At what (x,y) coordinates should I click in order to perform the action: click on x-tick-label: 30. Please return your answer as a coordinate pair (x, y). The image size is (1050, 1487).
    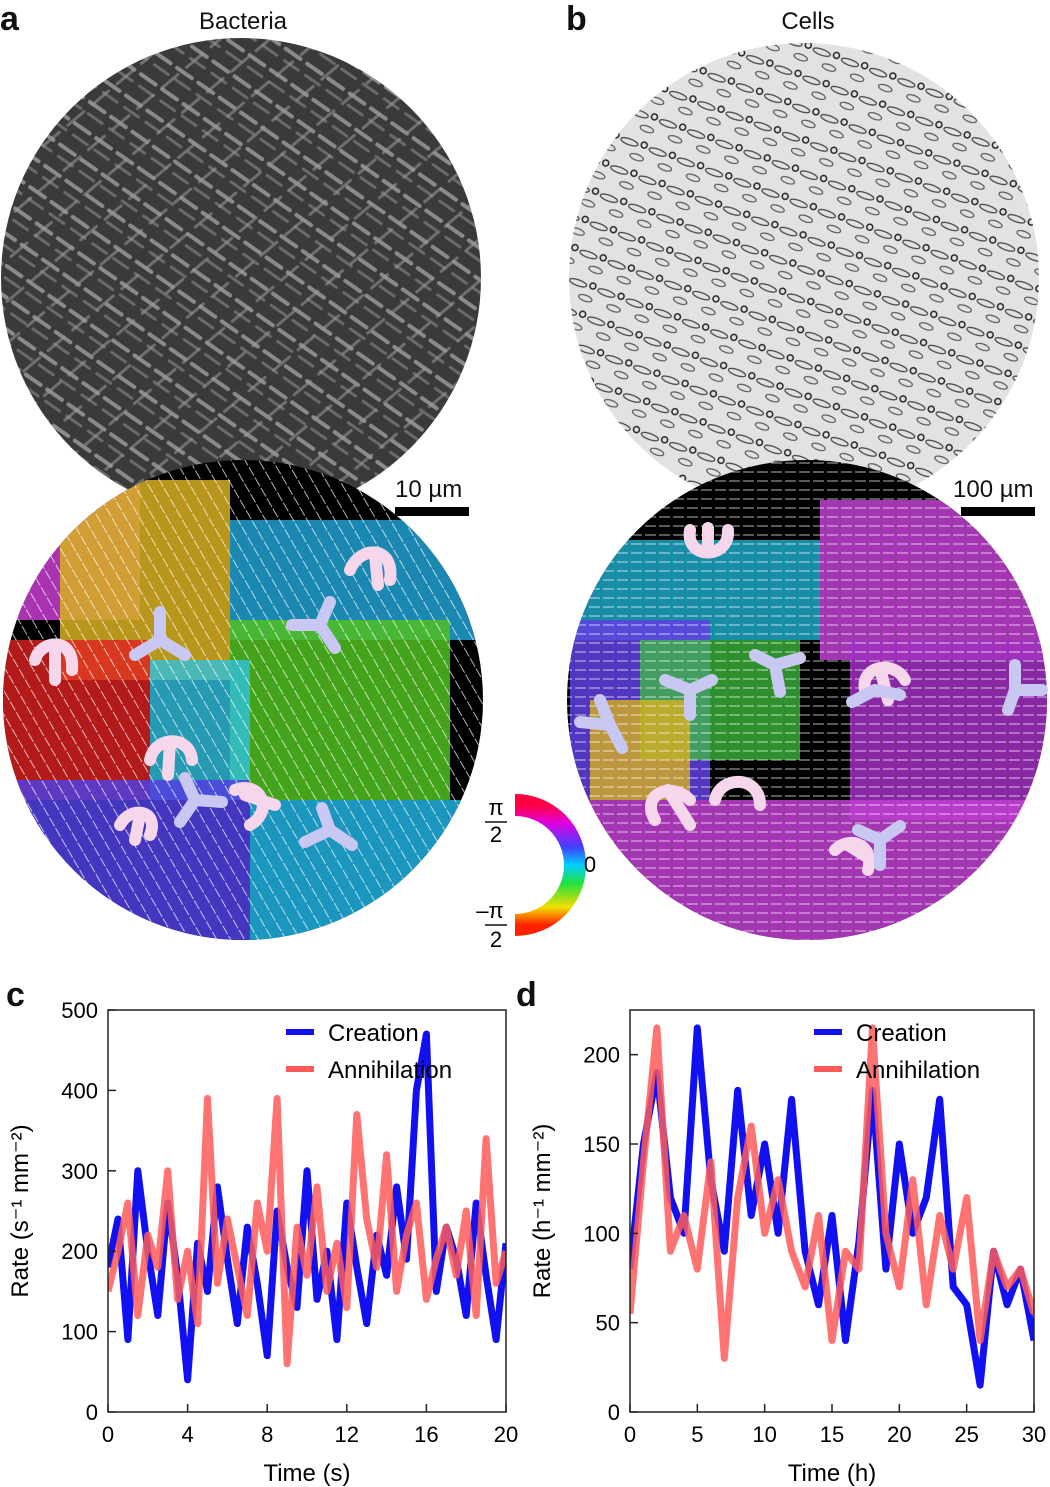
    Looking at the image, I should click on (1034, 1434).